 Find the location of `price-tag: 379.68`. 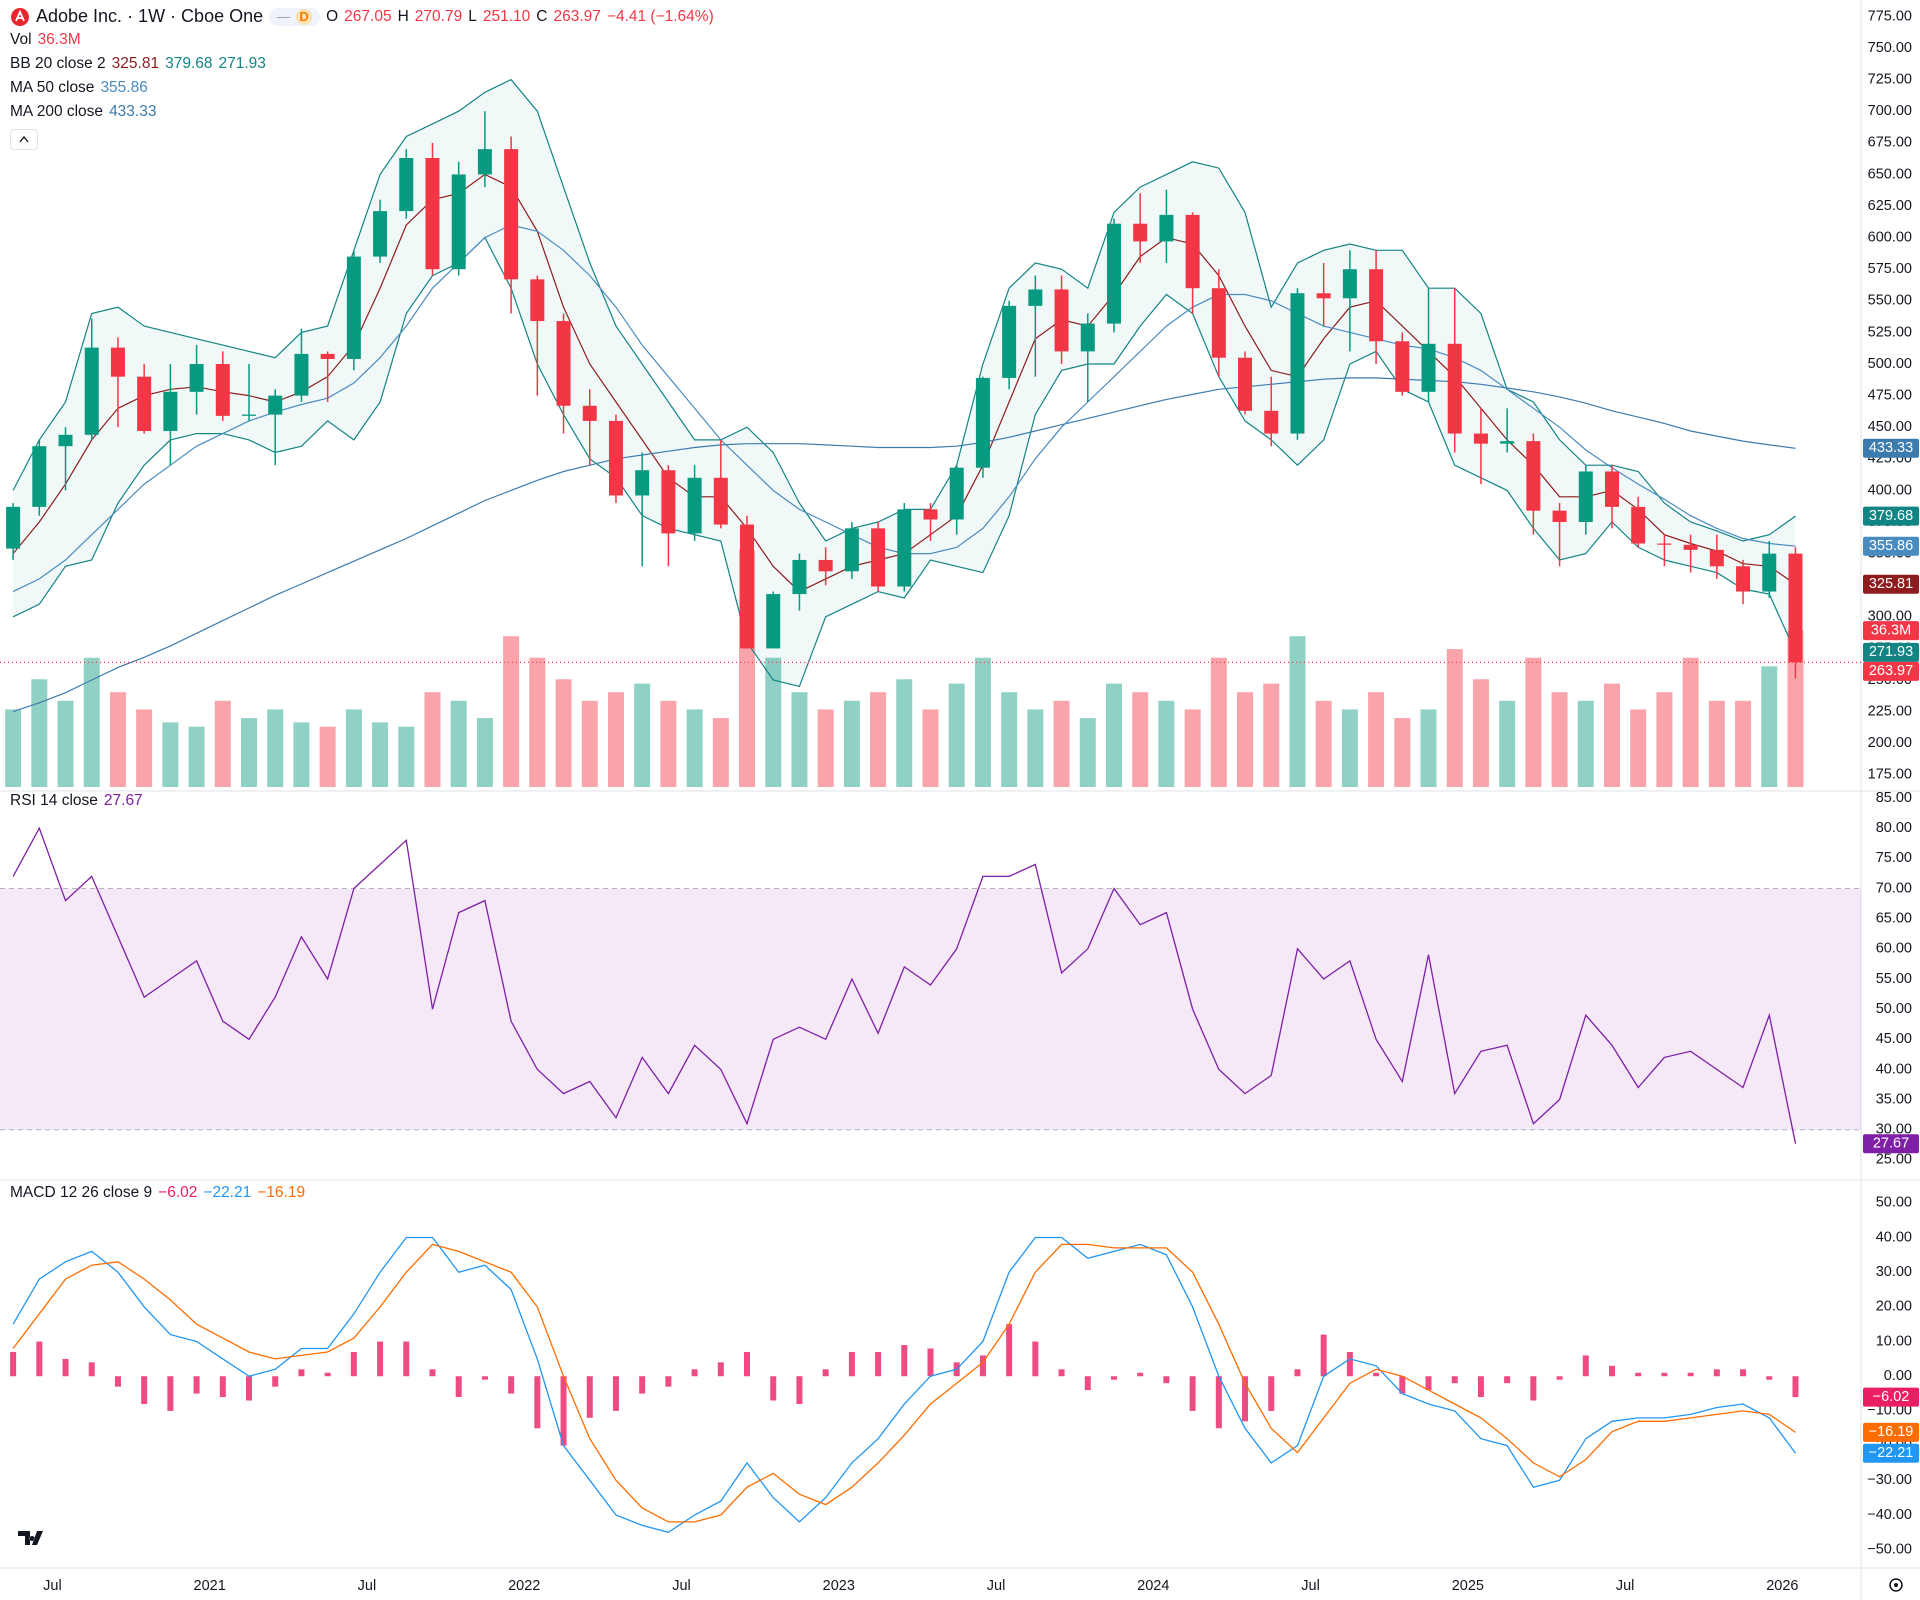

price-tag: 379.68 is located at coordinates (1891, 516).